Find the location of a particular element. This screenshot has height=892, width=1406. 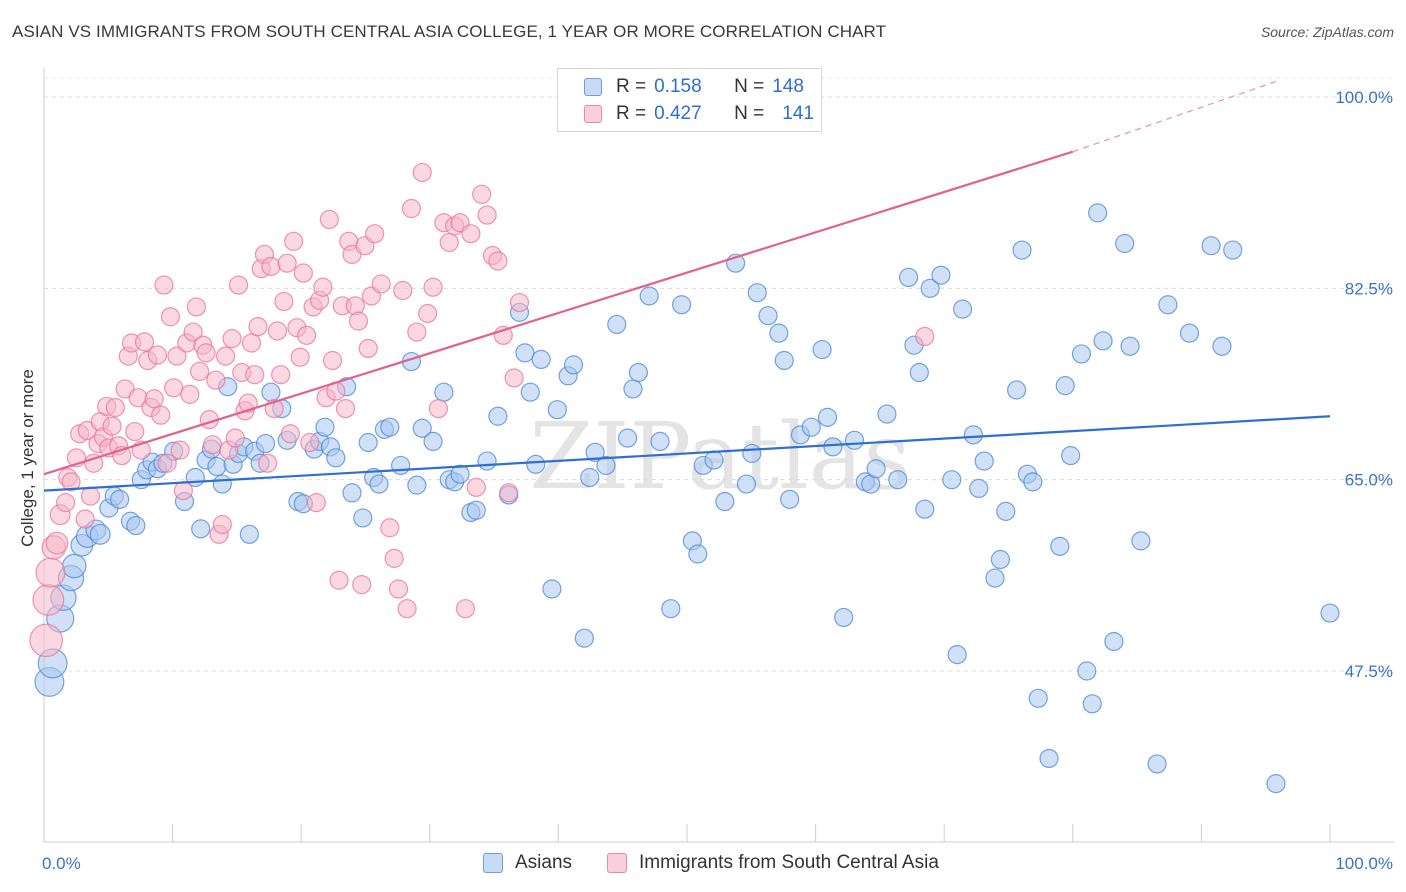

legend-item-asians: Asians is located at coordinates (527, 863).